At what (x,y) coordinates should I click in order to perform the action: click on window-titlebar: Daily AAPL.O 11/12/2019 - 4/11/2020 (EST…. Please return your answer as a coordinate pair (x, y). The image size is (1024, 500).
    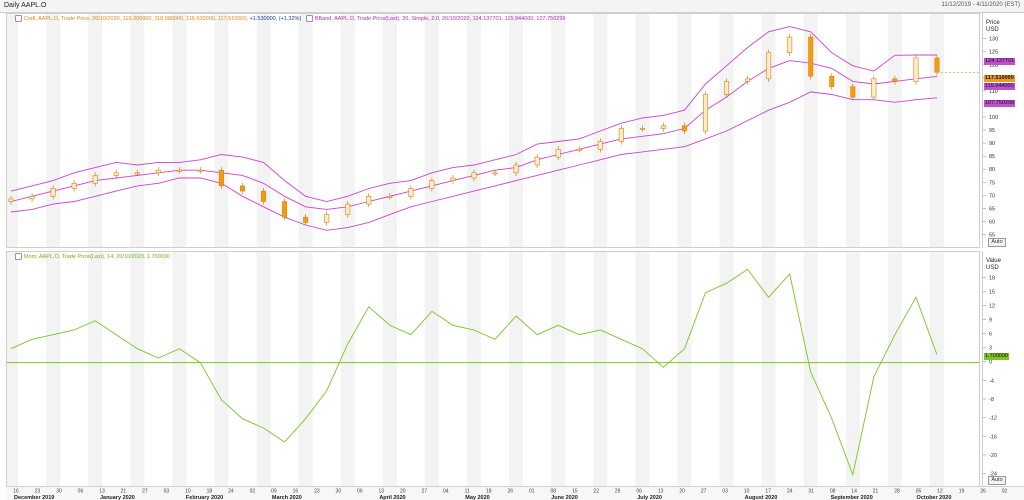
    Looking at the image, I should click on (512, 6).